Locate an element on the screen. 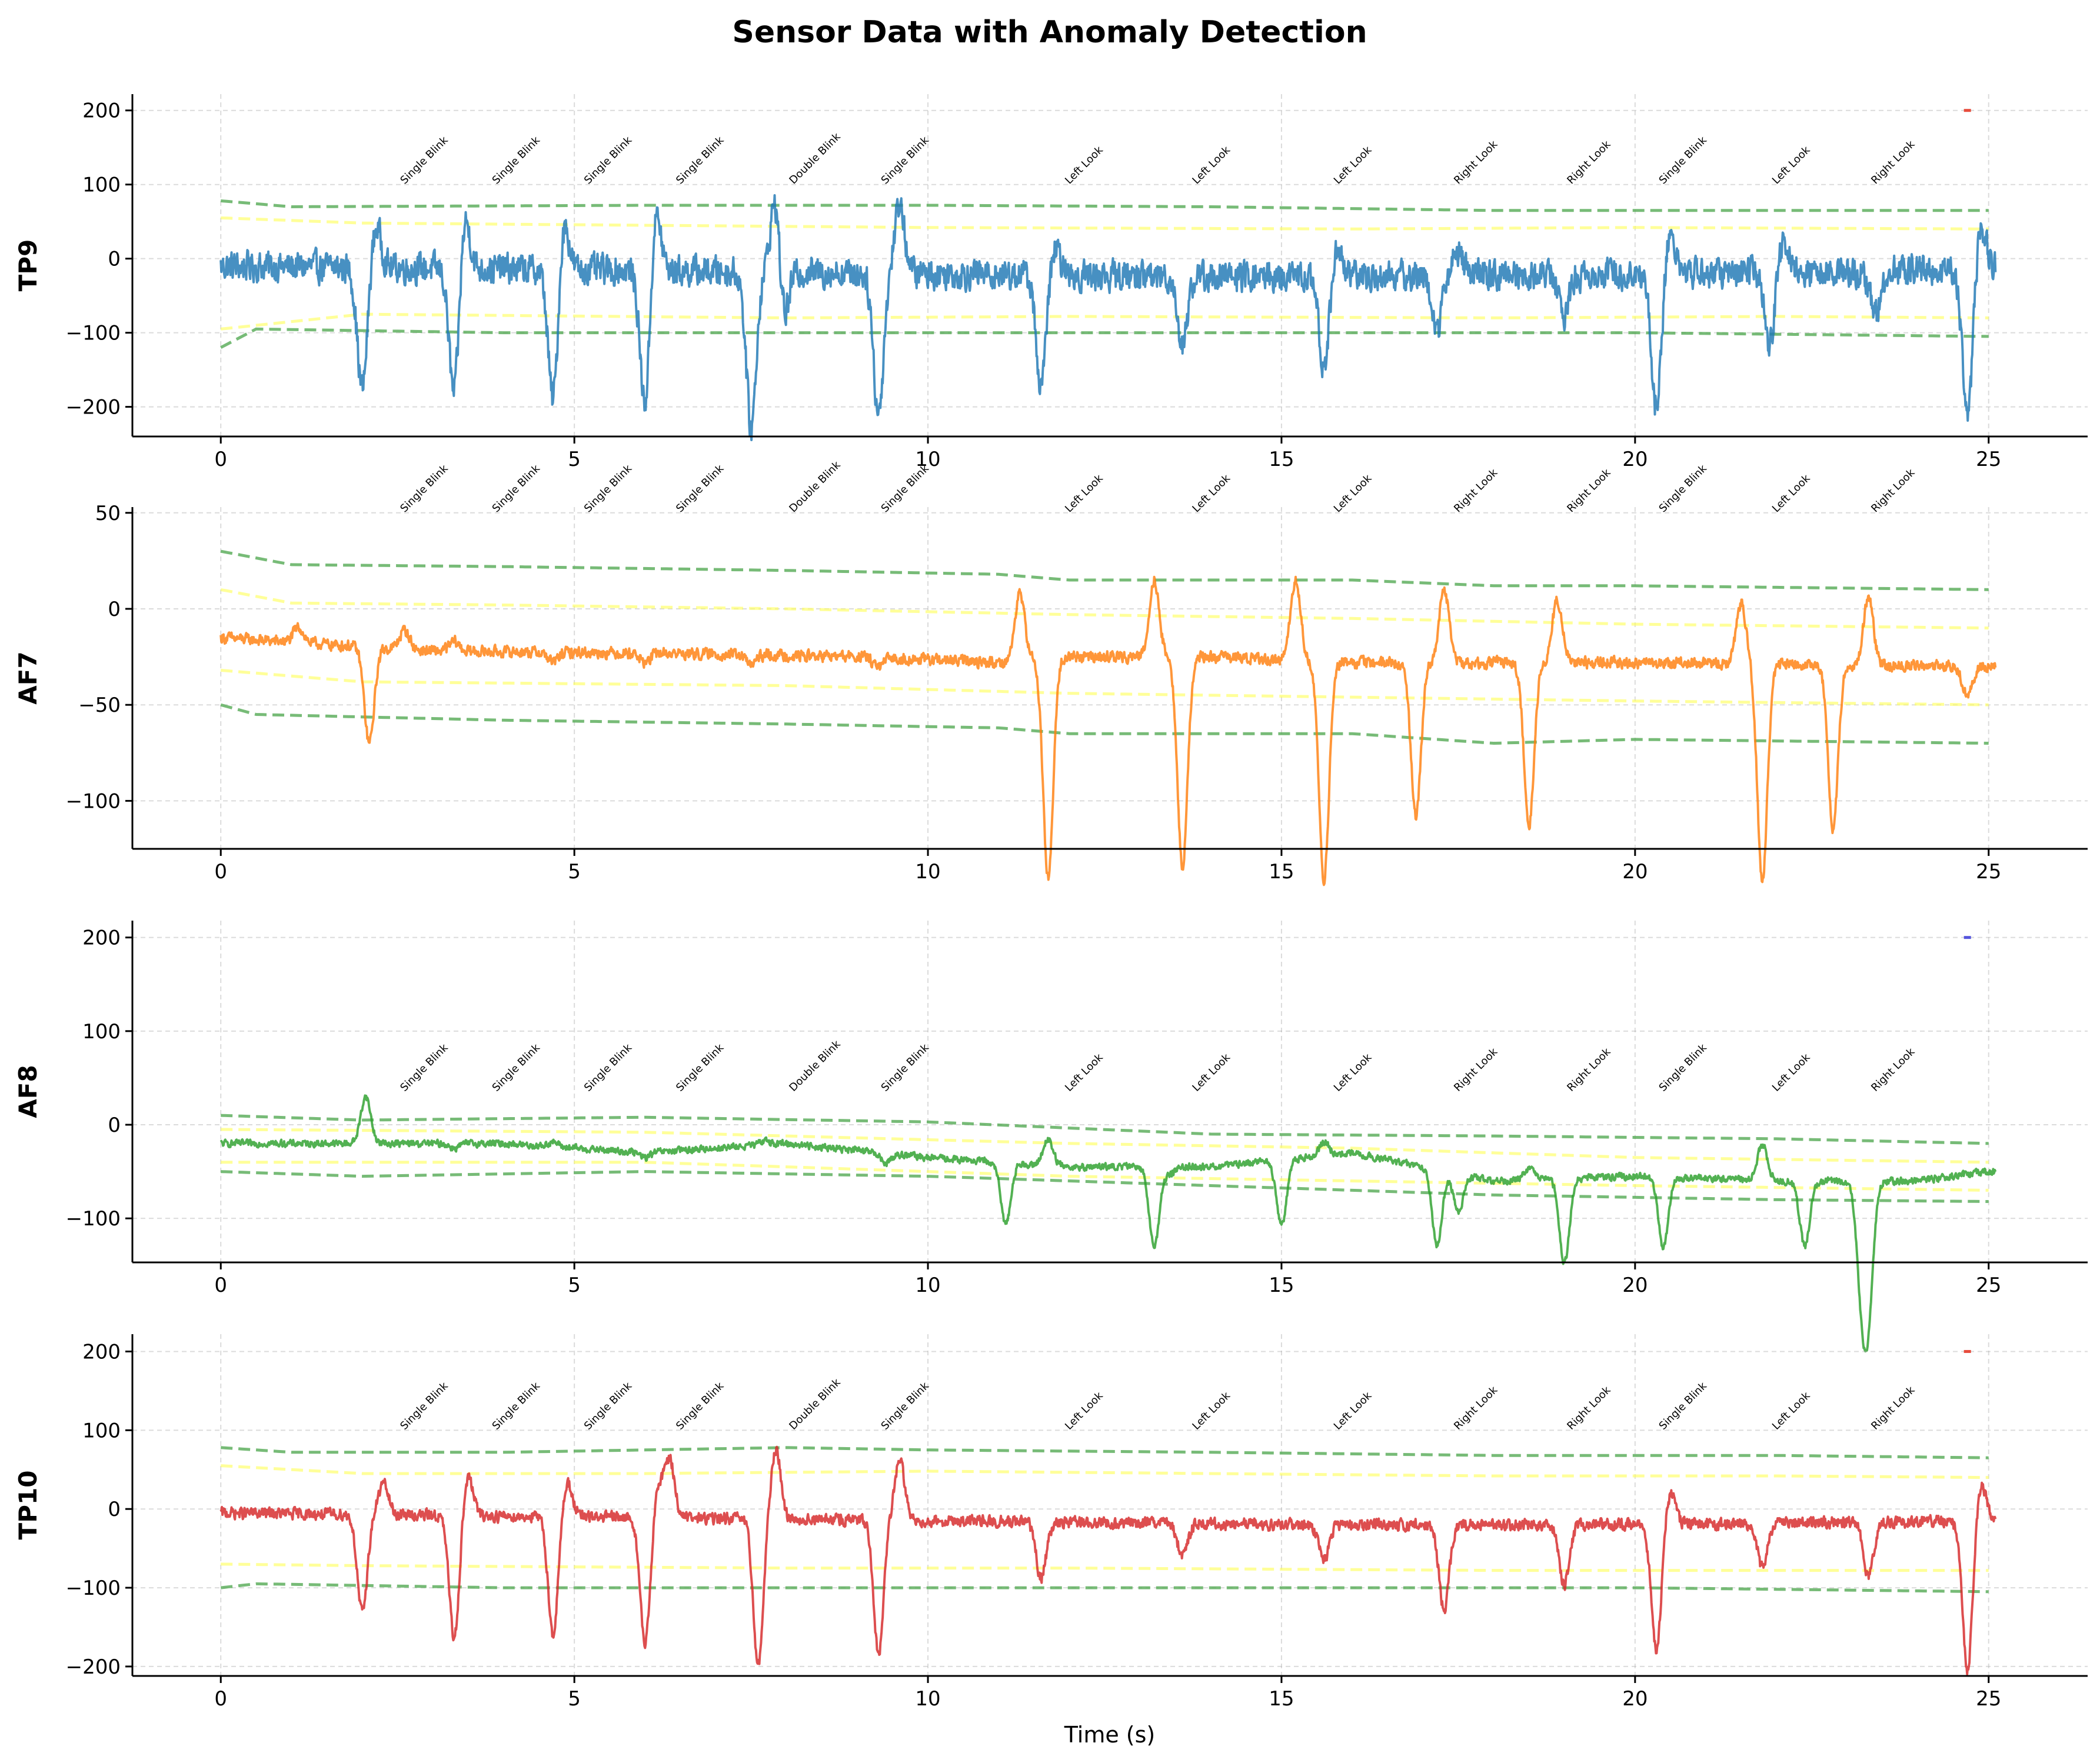 Image resolution: width=2100 pixels, height=1763 pixels. y-tick-label: −50 is located at coordinates (99, 705).